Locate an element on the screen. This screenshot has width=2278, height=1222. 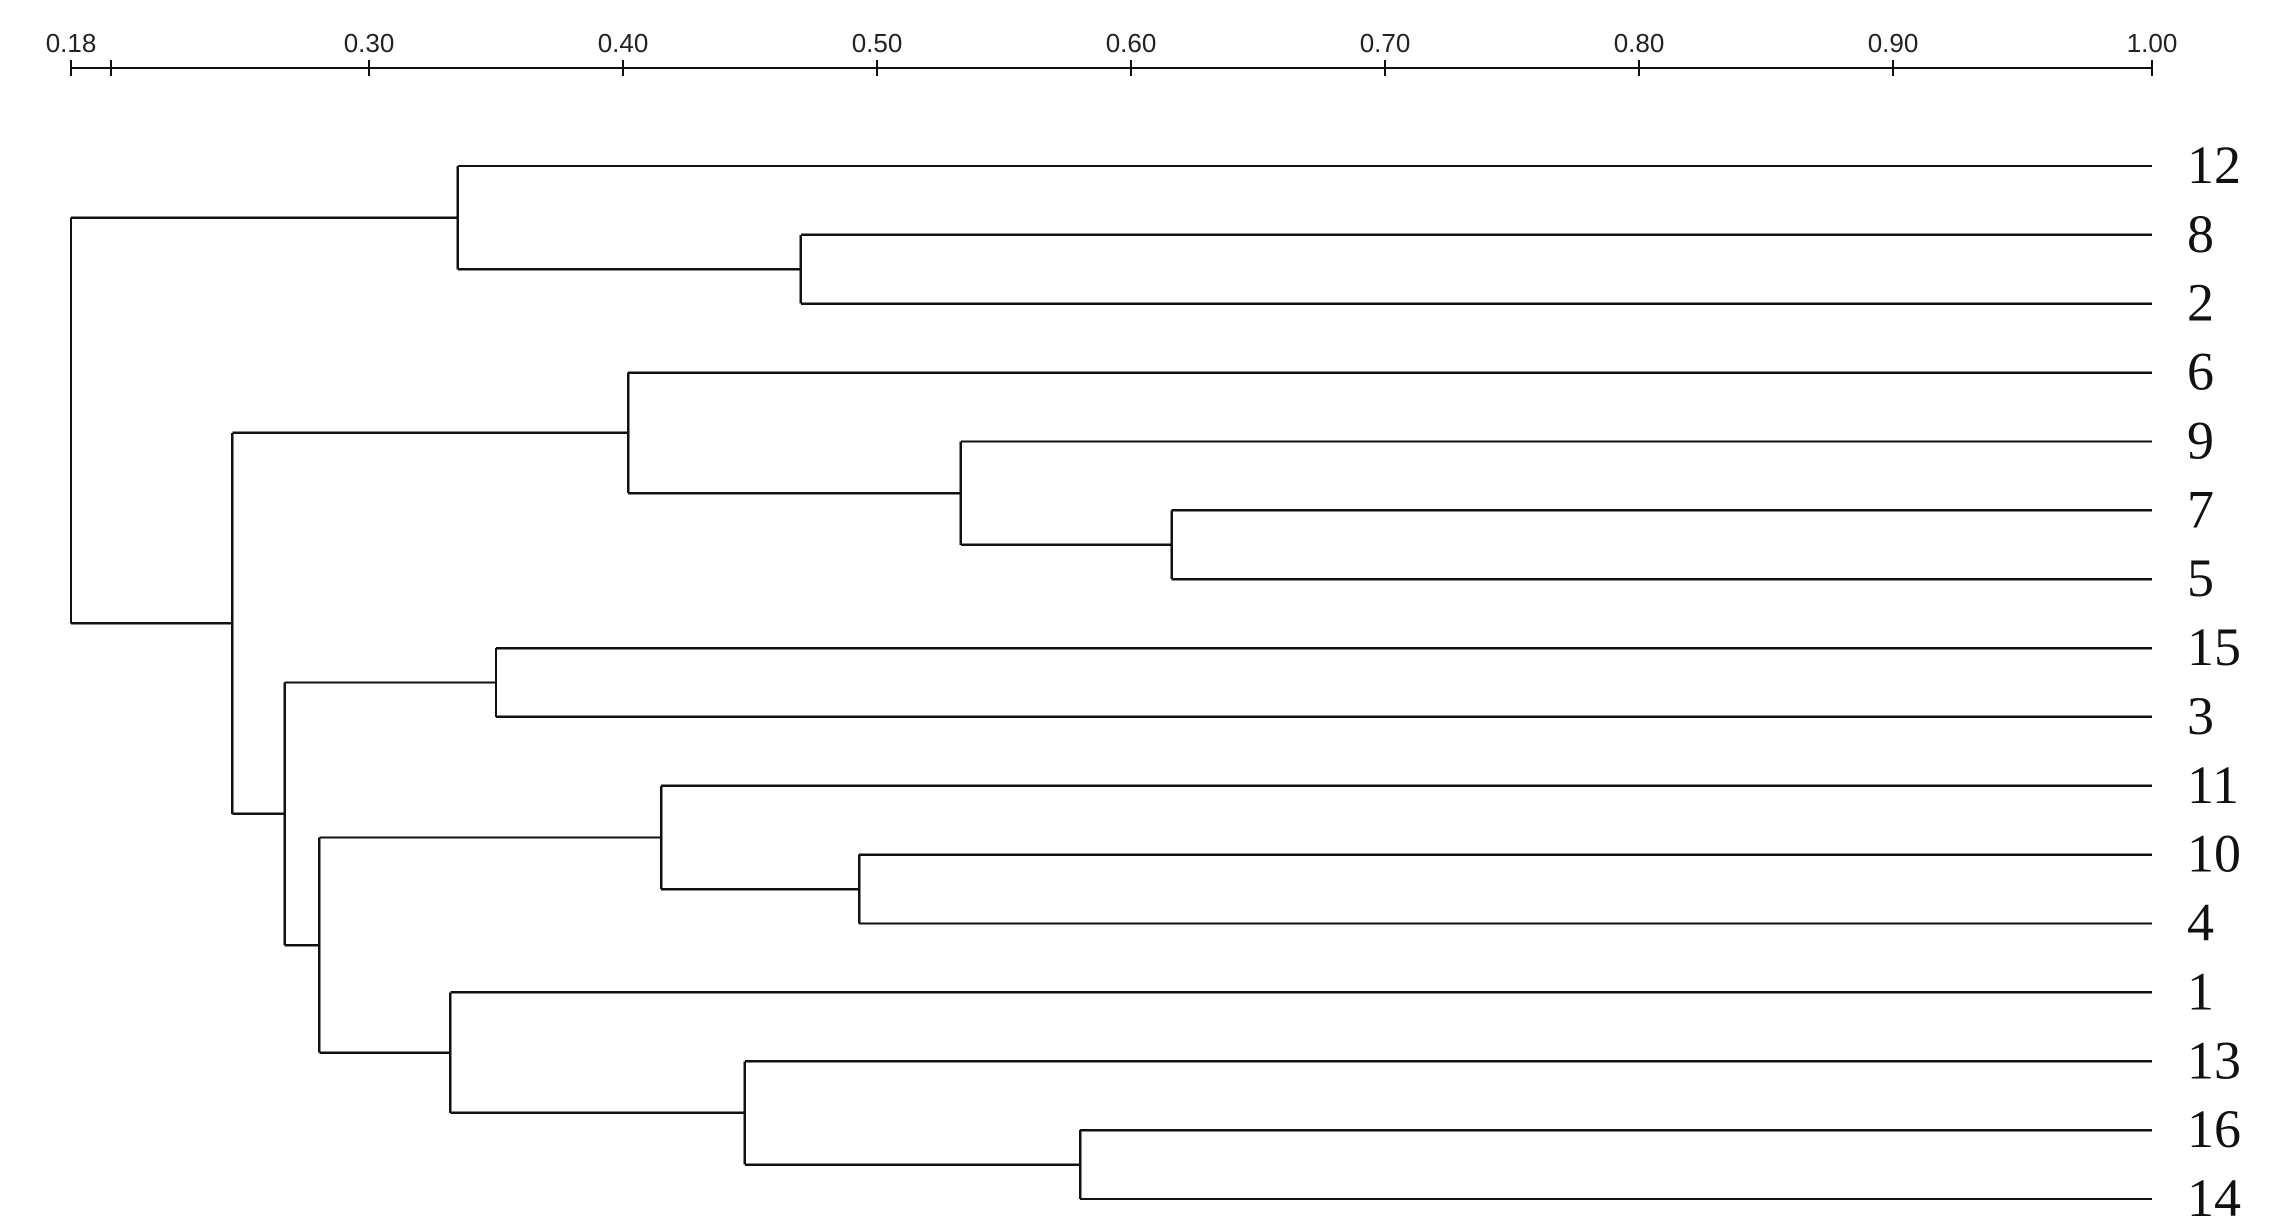
leaf-label: 13 is located at coordinates (2214, 1060).